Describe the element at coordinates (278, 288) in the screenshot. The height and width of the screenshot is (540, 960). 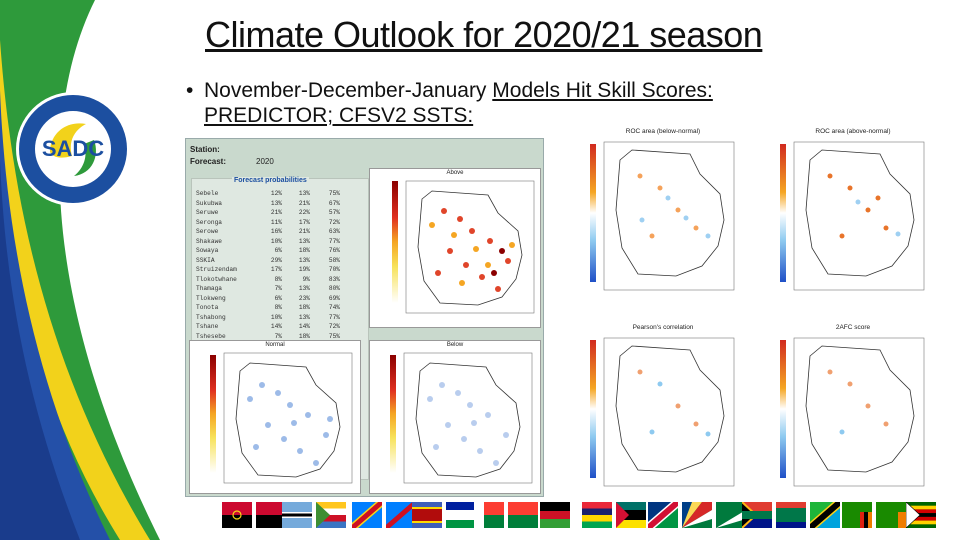
I see `probability-value: 7%` at that location.